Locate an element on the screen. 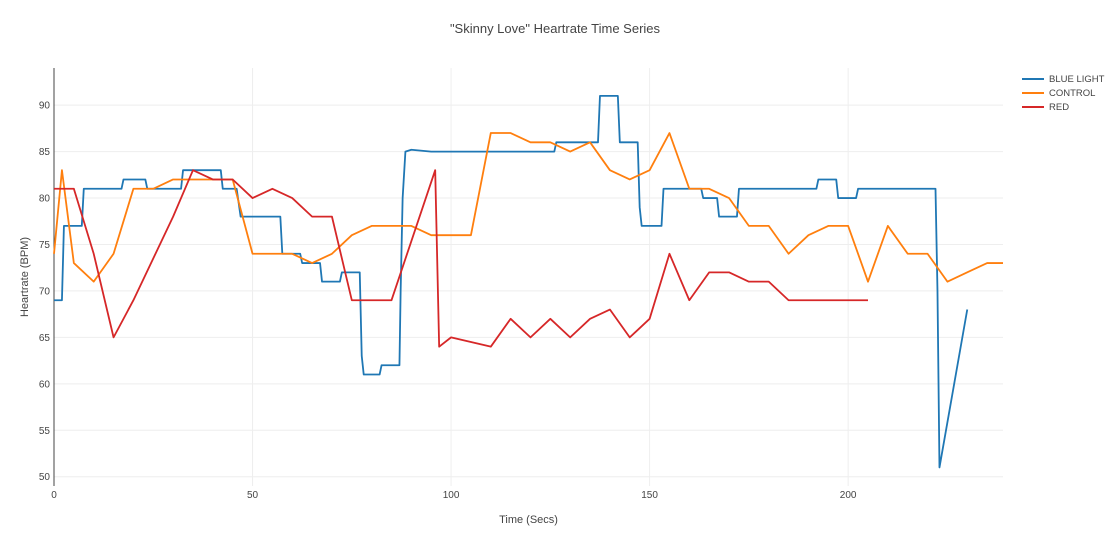 This screenshot has height=542, width=1110. y-tick-label: 65 is located at coordinates (45, 338).